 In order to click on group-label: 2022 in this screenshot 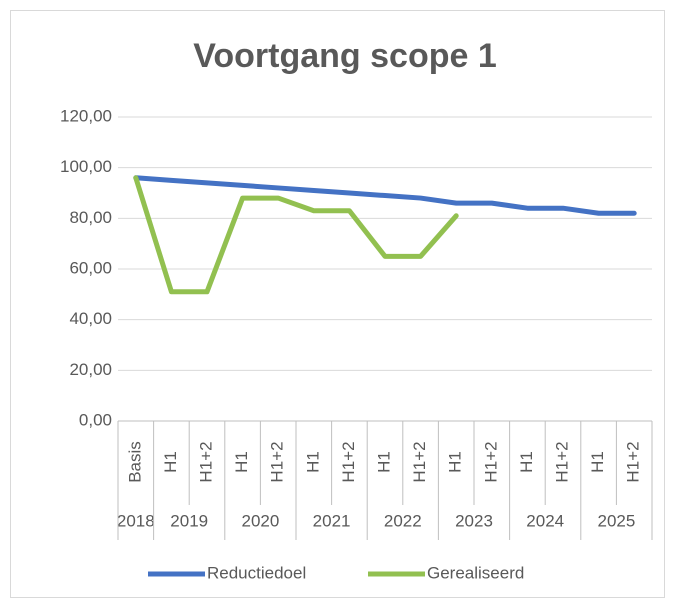, I will do `click(403, 520)`.